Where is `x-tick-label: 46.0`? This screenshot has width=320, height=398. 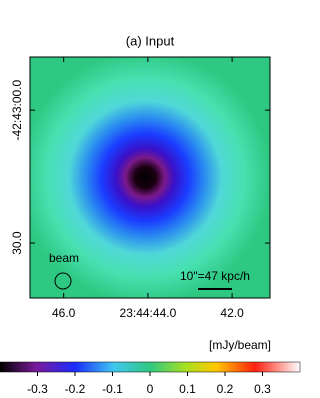
x-tick-label: 46.0 is located at coordinates (64, 313).